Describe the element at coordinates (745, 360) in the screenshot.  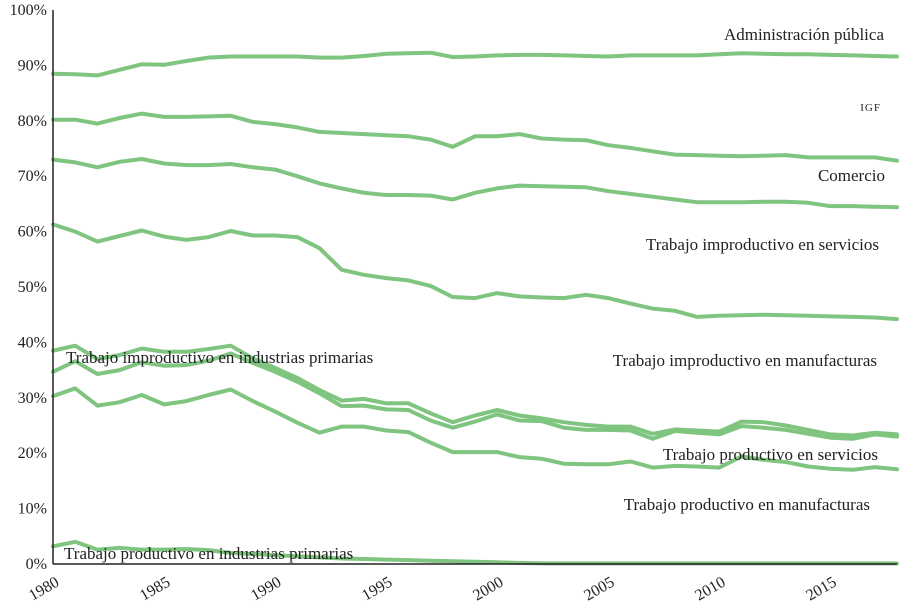
I see `annotation-trabajo-improductivo-manufacturas: Trabajo improductivo en manufacturas` at that location.